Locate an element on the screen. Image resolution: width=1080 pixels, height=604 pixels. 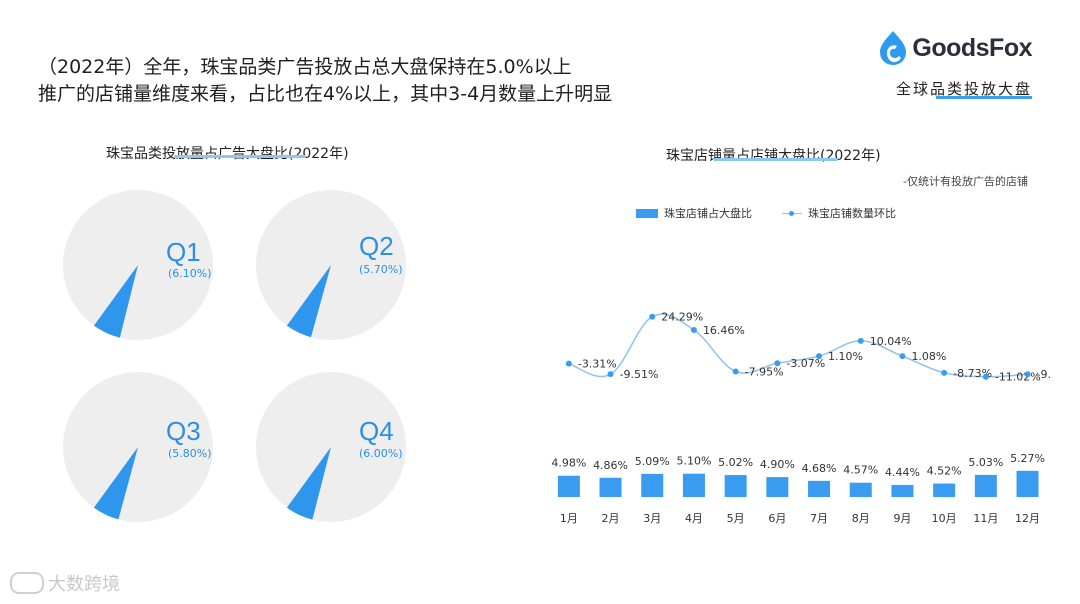
brand-block: GoodsFox 全球品类投放大盘 is located at coordinates (944, 66).